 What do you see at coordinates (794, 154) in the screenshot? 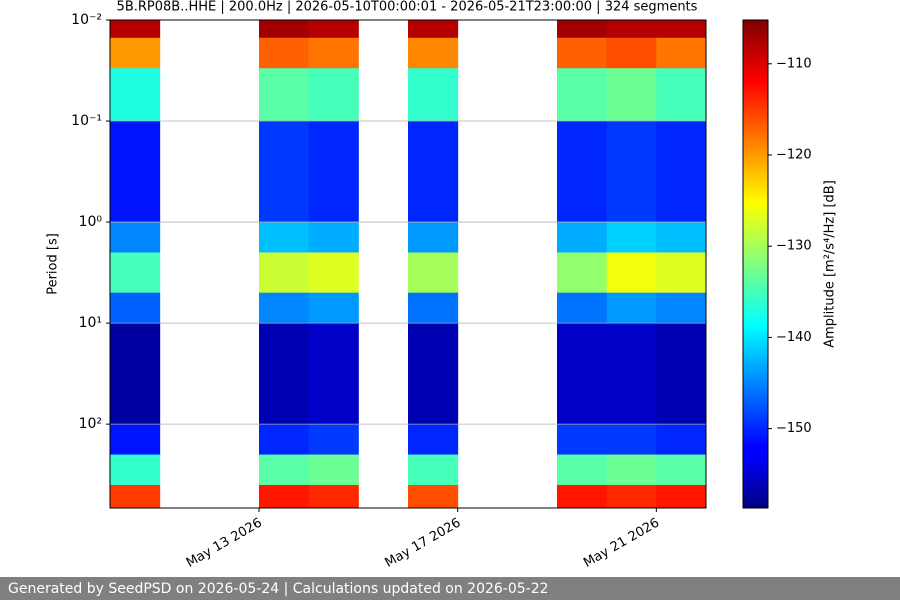
I see `colorbar-tick-label: −120` at bounding box center [794, 154].